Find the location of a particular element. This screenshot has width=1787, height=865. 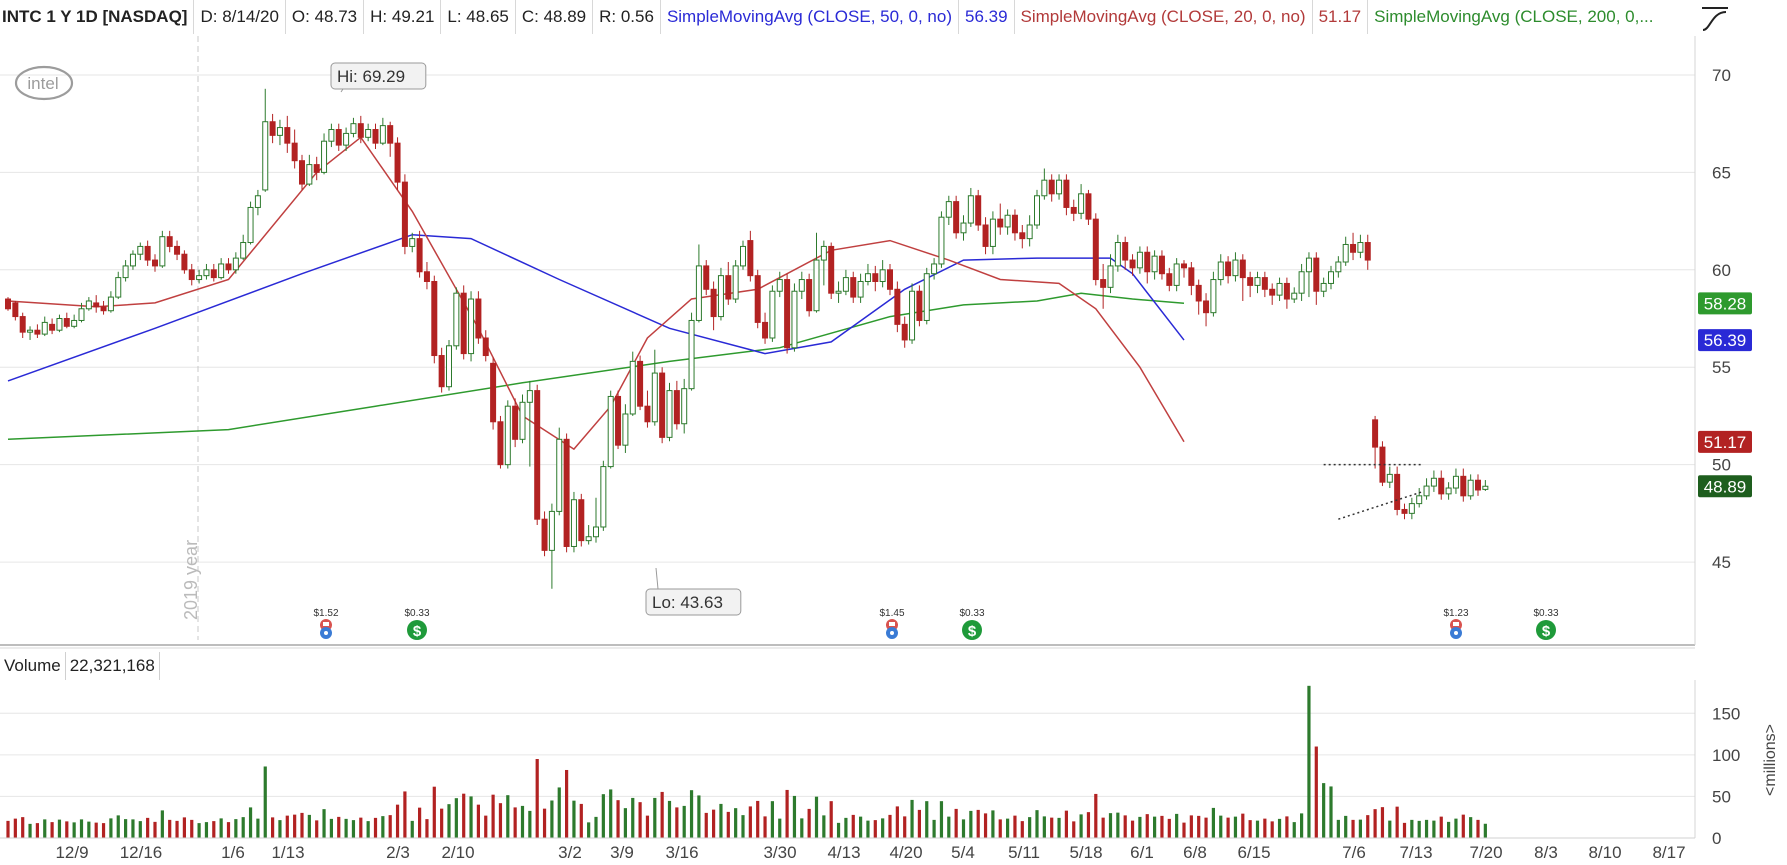

earnings-event-marker: $1.52 is located at coordinates (326, 623).